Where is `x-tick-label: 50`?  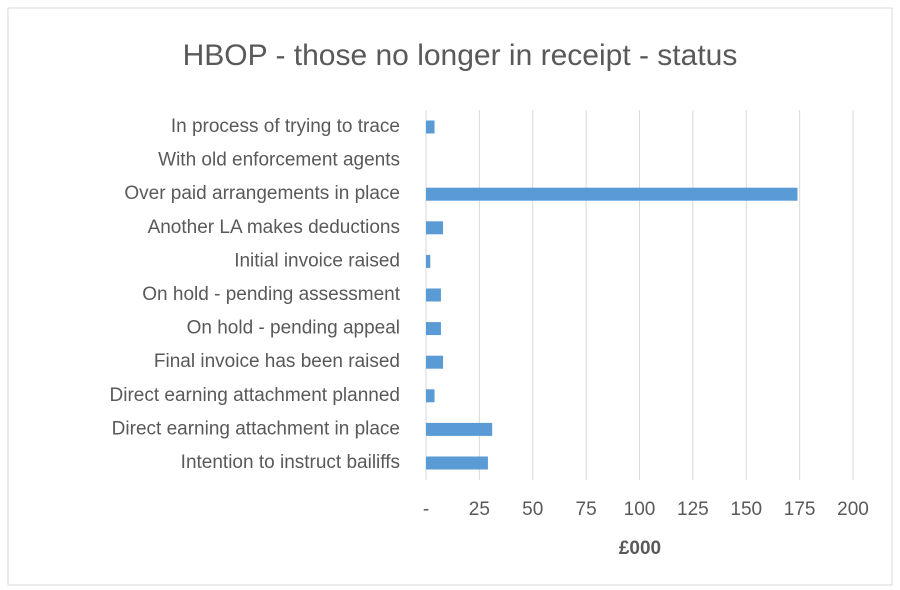
x-tick-label: 50 is located at coordinates (532, 509).